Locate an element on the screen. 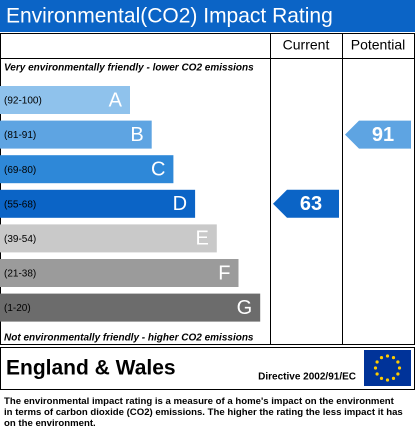  title-bar is located at coordinates (207, 16).